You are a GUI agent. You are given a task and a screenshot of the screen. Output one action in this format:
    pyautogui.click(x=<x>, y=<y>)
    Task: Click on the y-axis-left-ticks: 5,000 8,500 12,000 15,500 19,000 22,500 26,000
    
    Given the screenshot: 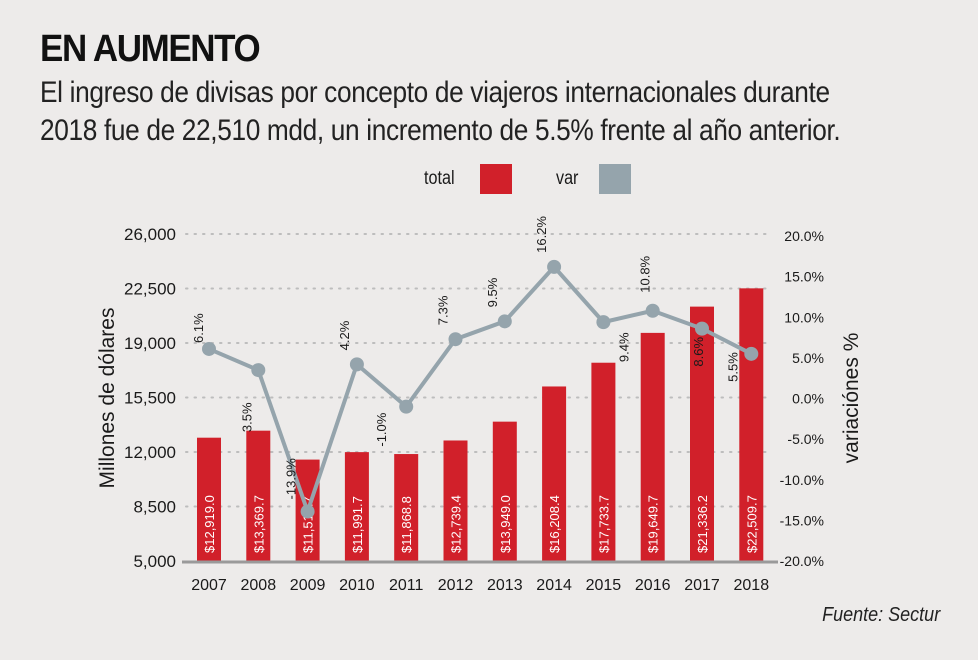 What is the action you would take?
    pyautogui.click(x=150, y=398)
    